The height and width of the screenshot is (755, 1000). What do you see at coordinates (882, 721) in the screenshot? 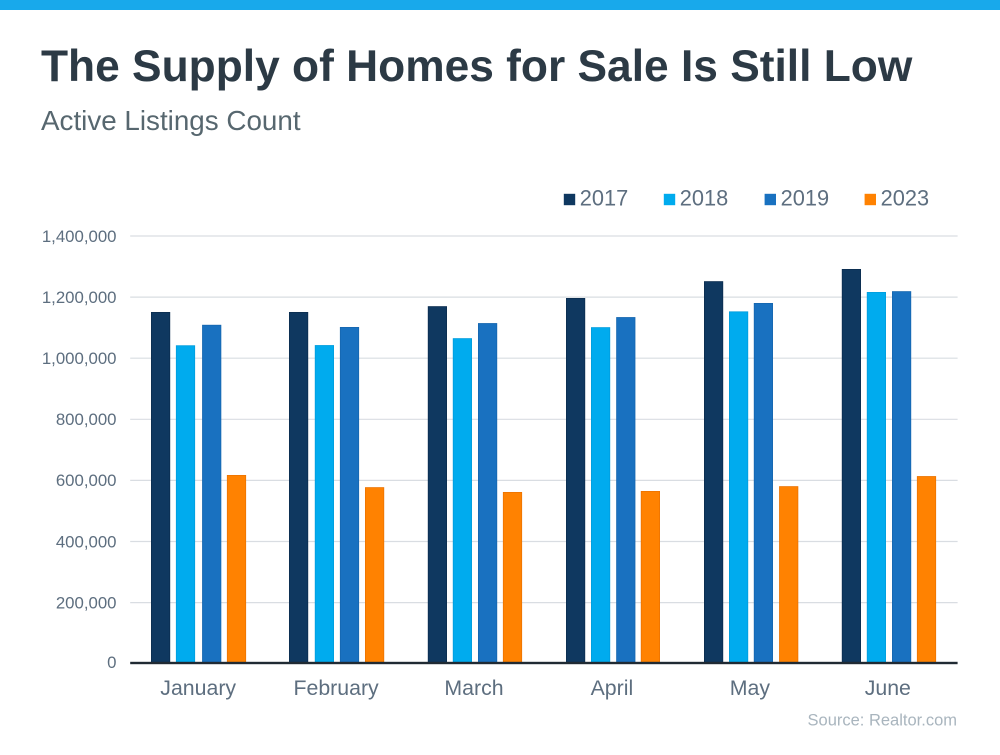
I see `svg-text: Source: Realtor.com` at bounding box center [882, 721].